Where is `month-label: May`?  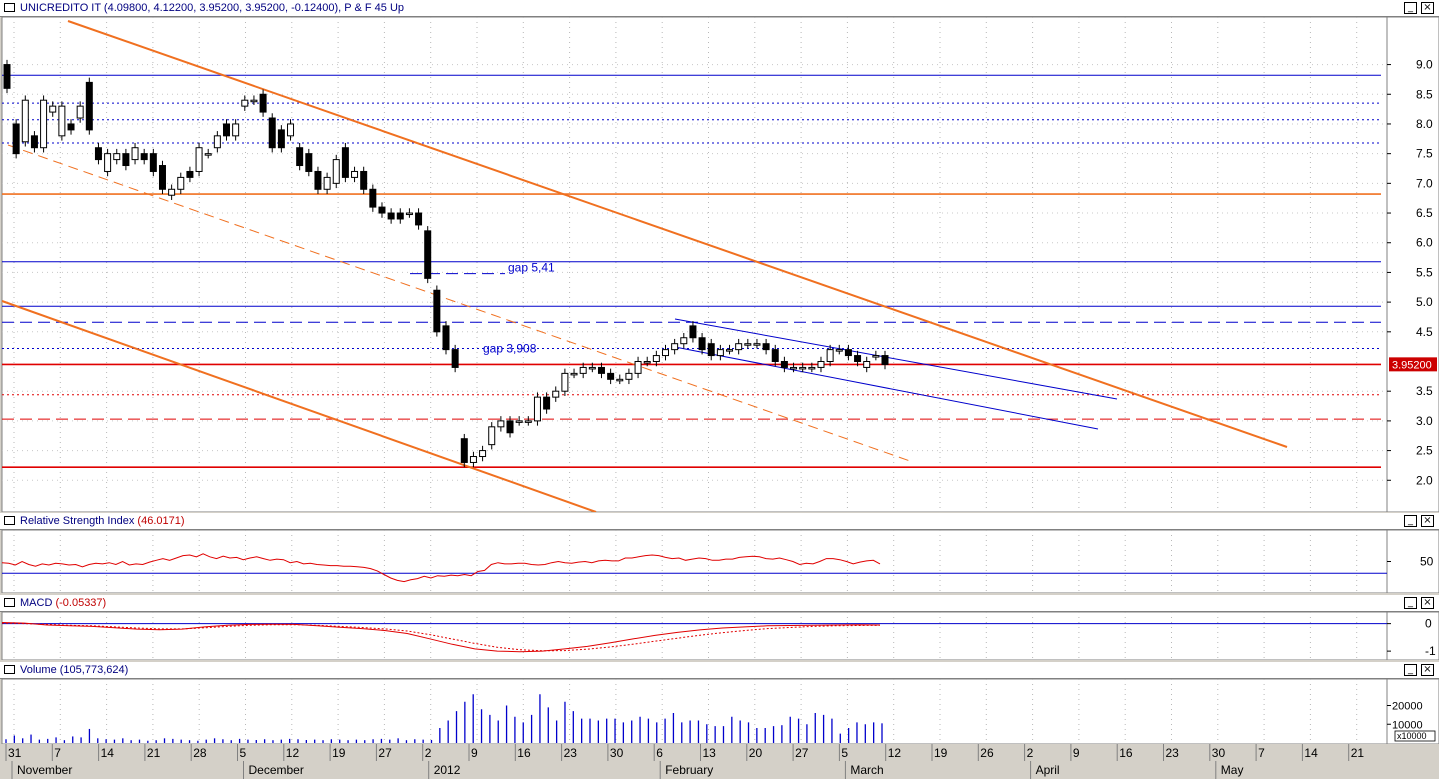 month-label: May is located at coordinates (1232, 770).